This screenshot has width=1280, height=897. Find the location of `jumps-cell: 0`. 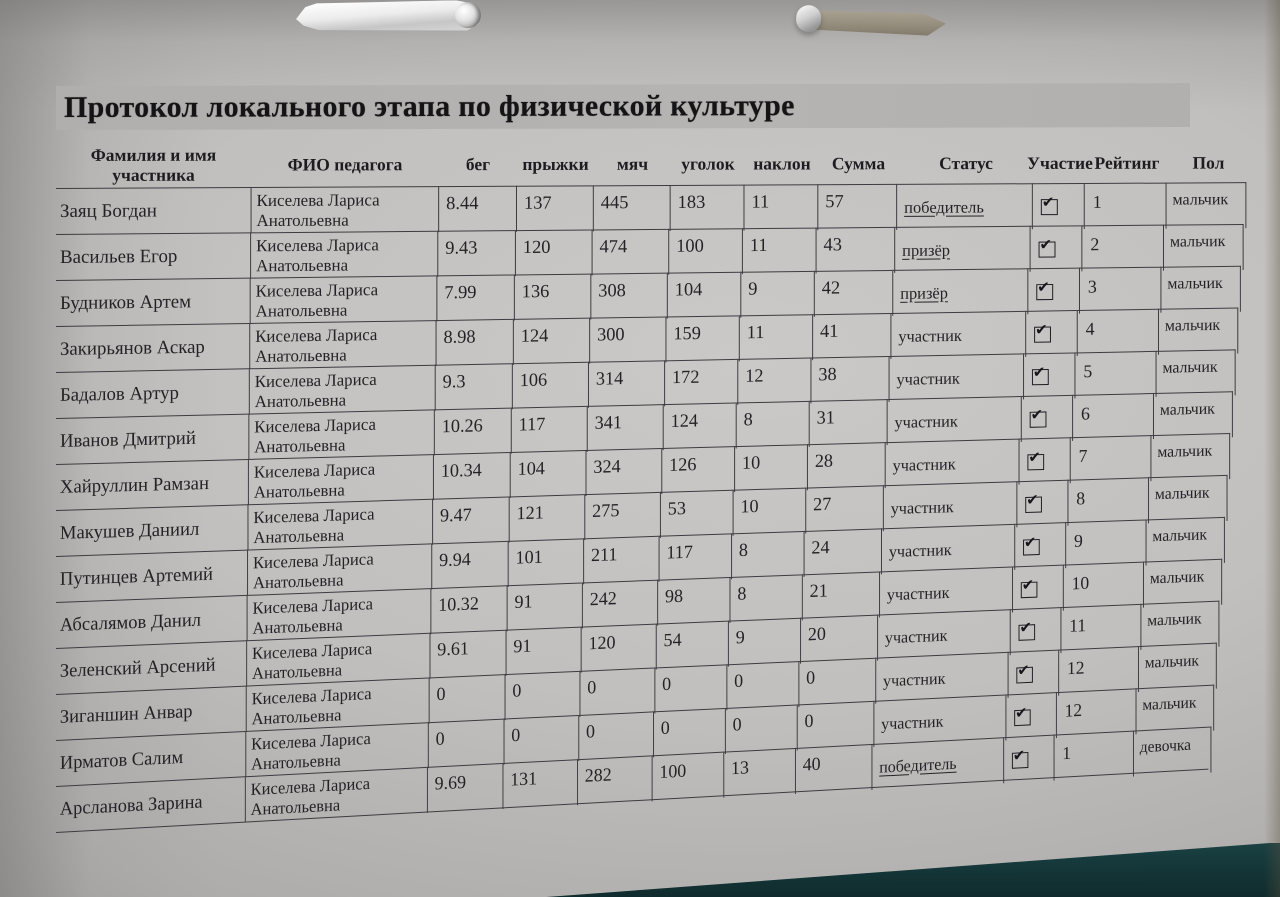

jumps-cell: 0 is located at coordinates (541, 740).